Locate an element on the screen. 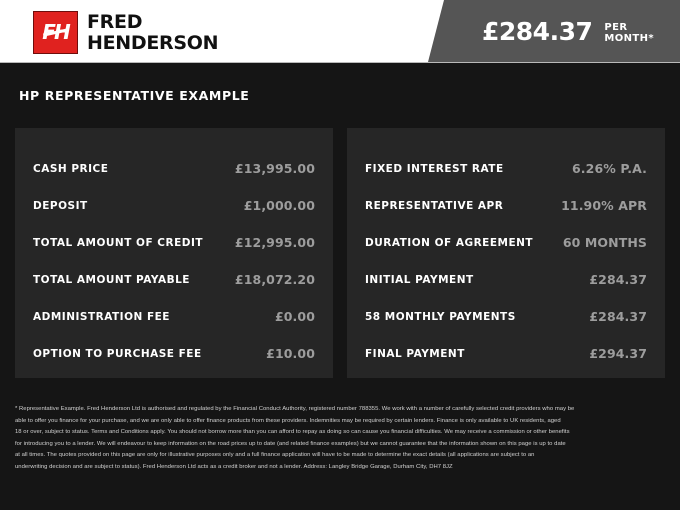 This screenshot has width=680, height=510. finance-detail-row: FIXED INTEREST RATE 6.26% P.A. is located at coordinates (506, 168).